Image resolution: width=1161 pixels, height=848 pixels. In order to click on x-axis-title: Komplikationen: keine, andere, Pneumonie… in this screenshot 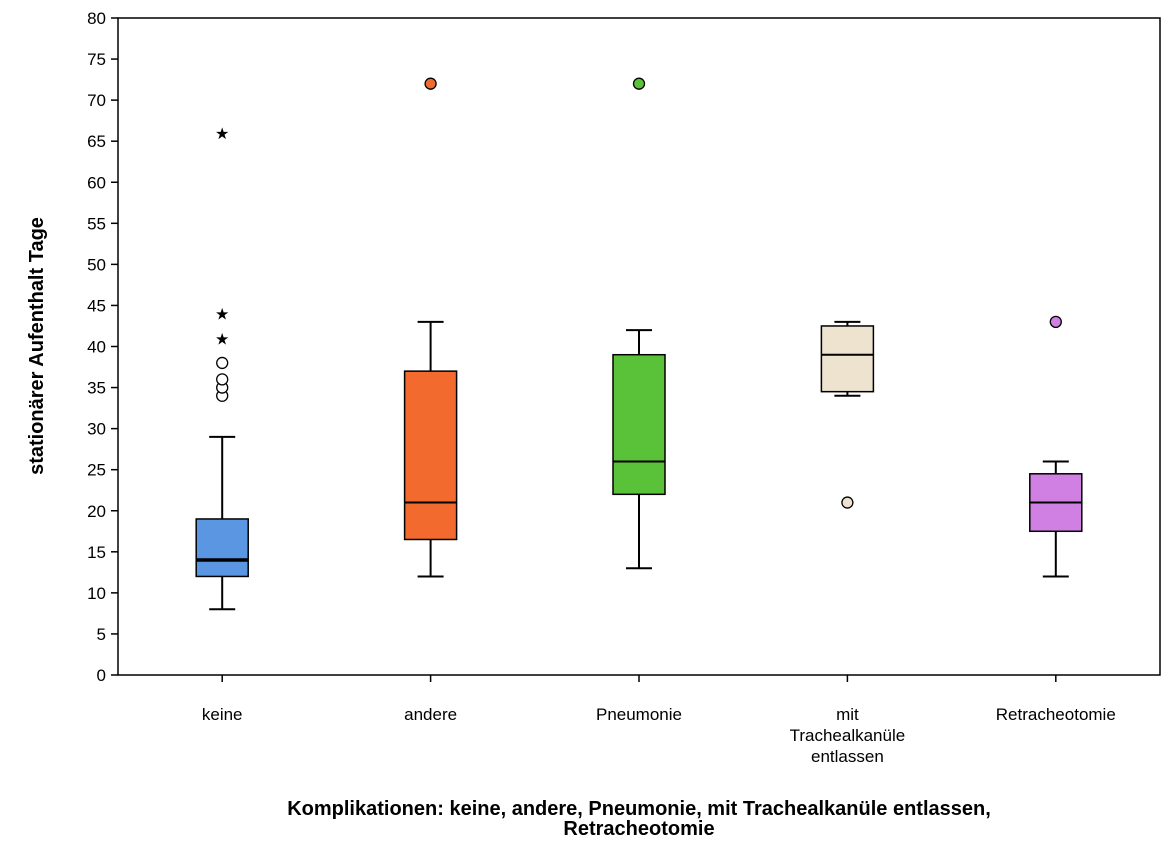, I will do `click(639, 819)`.